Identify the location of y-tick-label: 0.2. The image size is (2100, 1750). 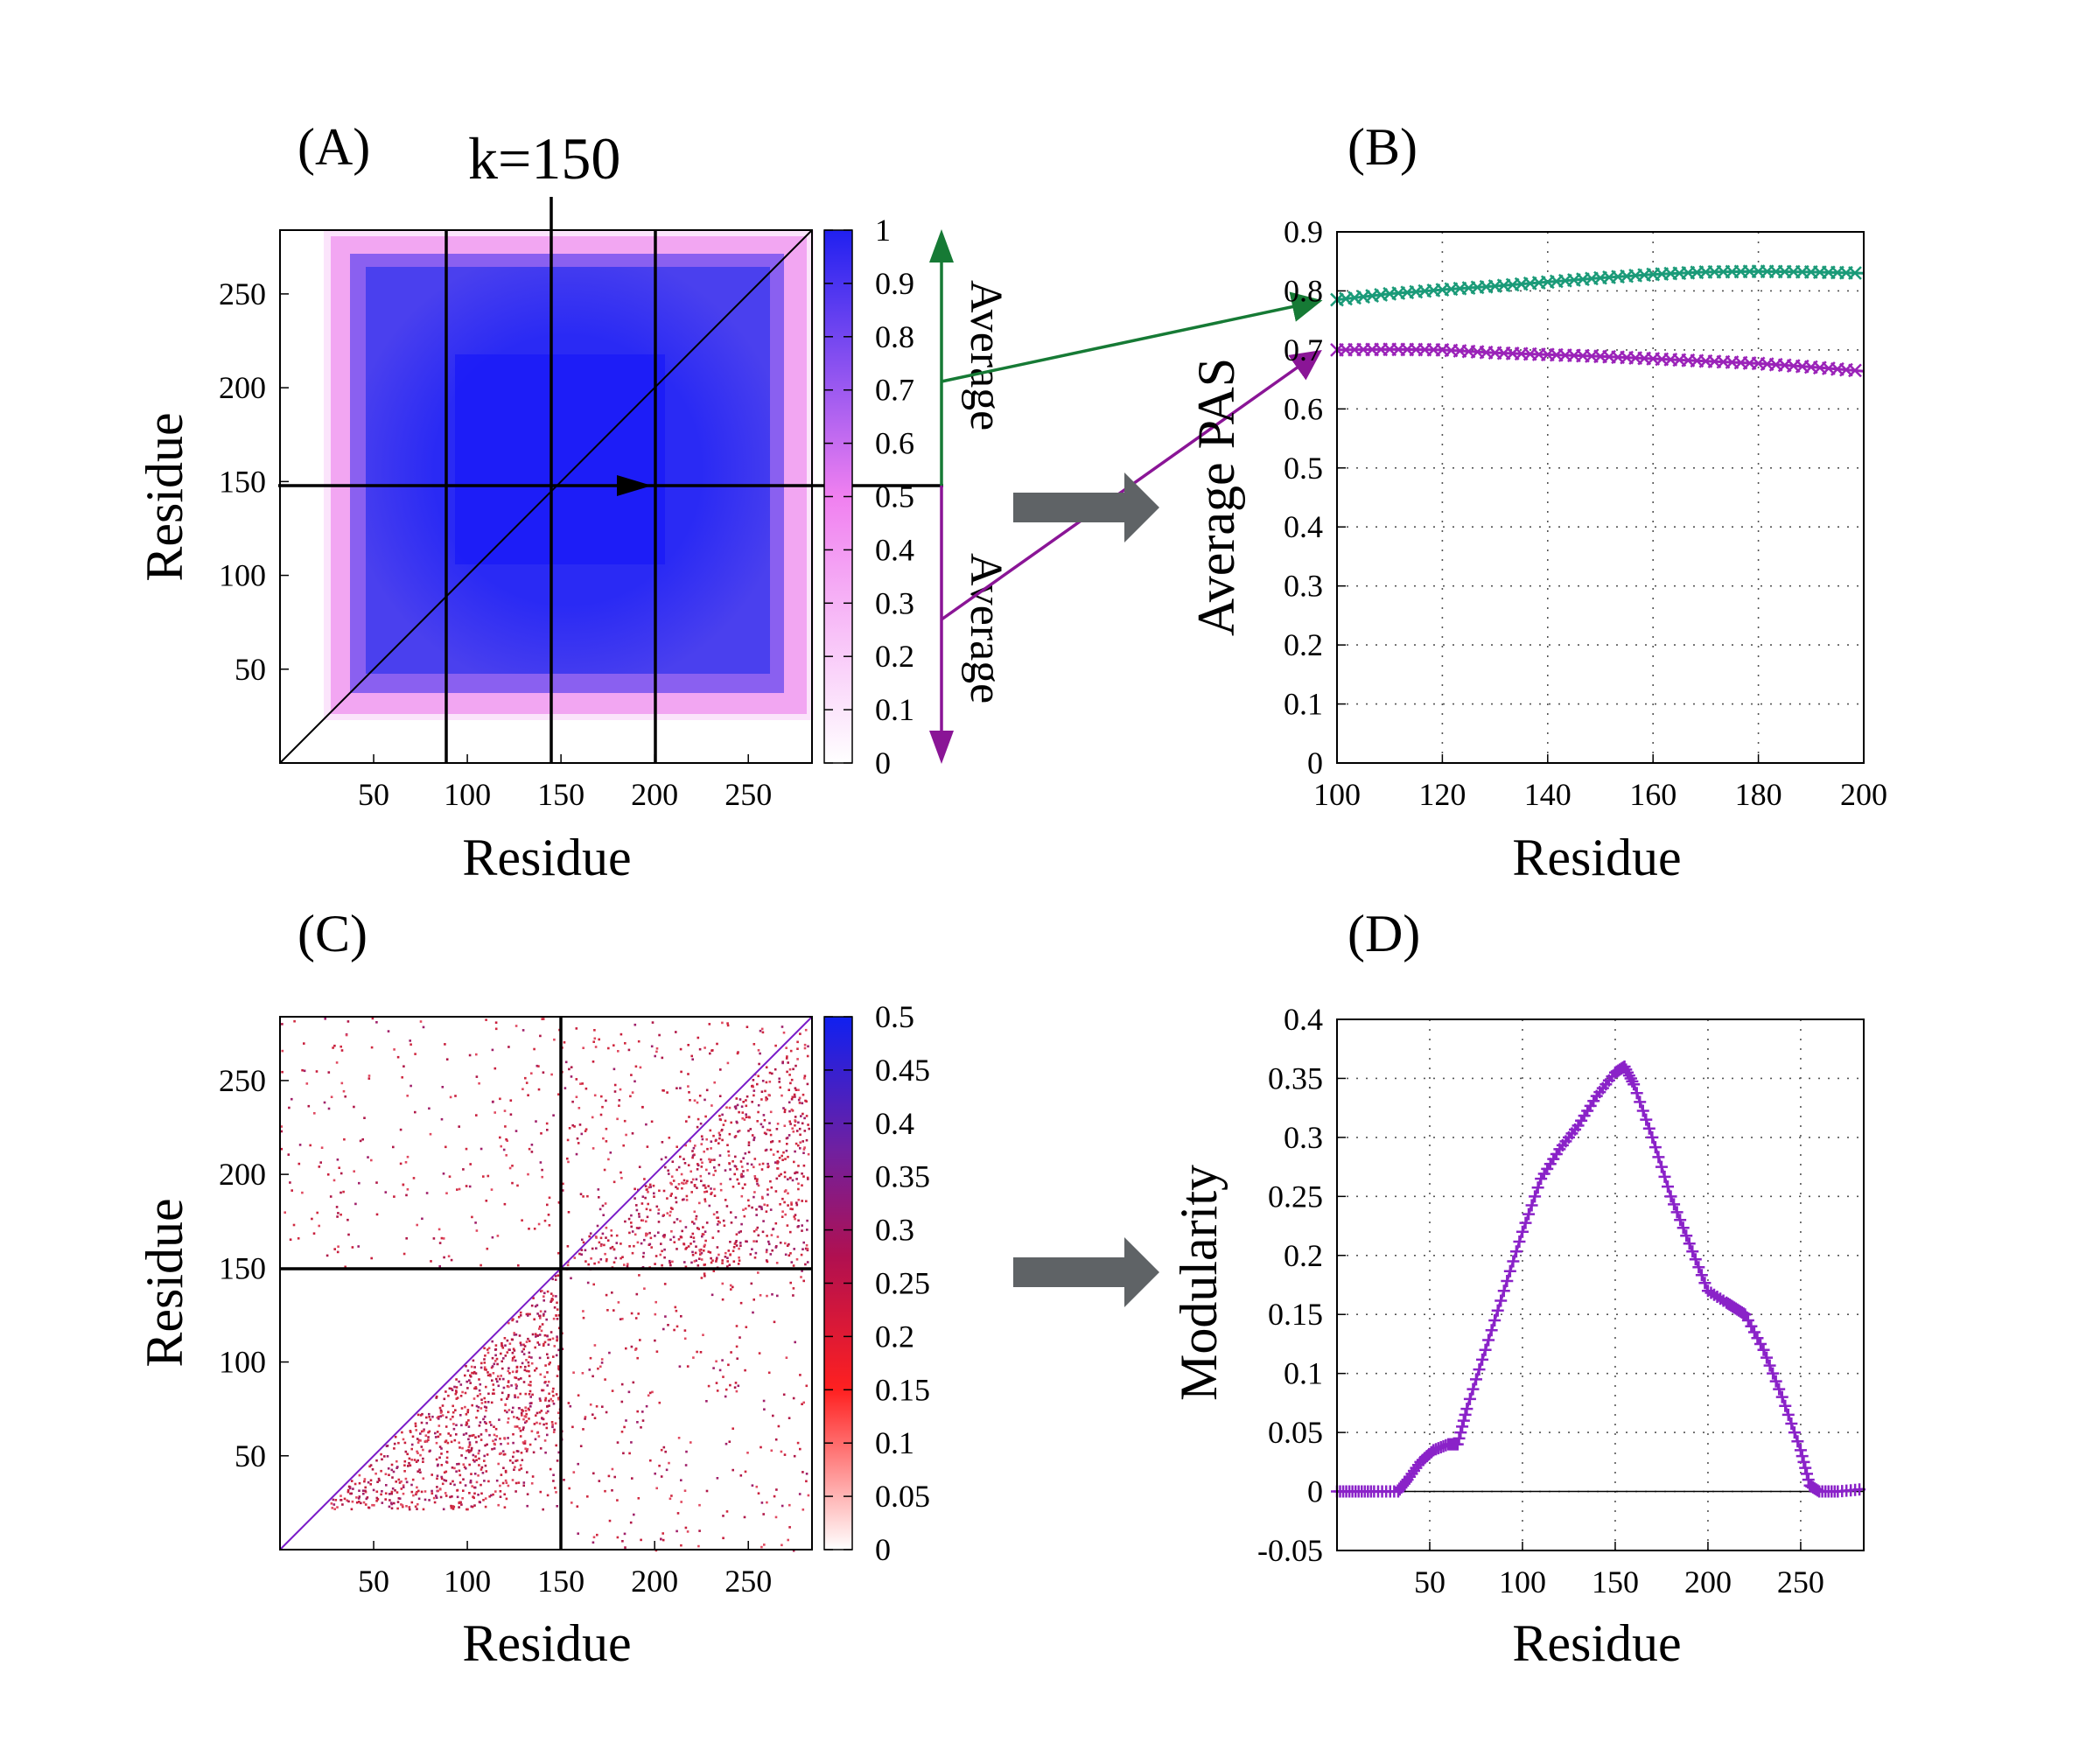
(1303, 644).